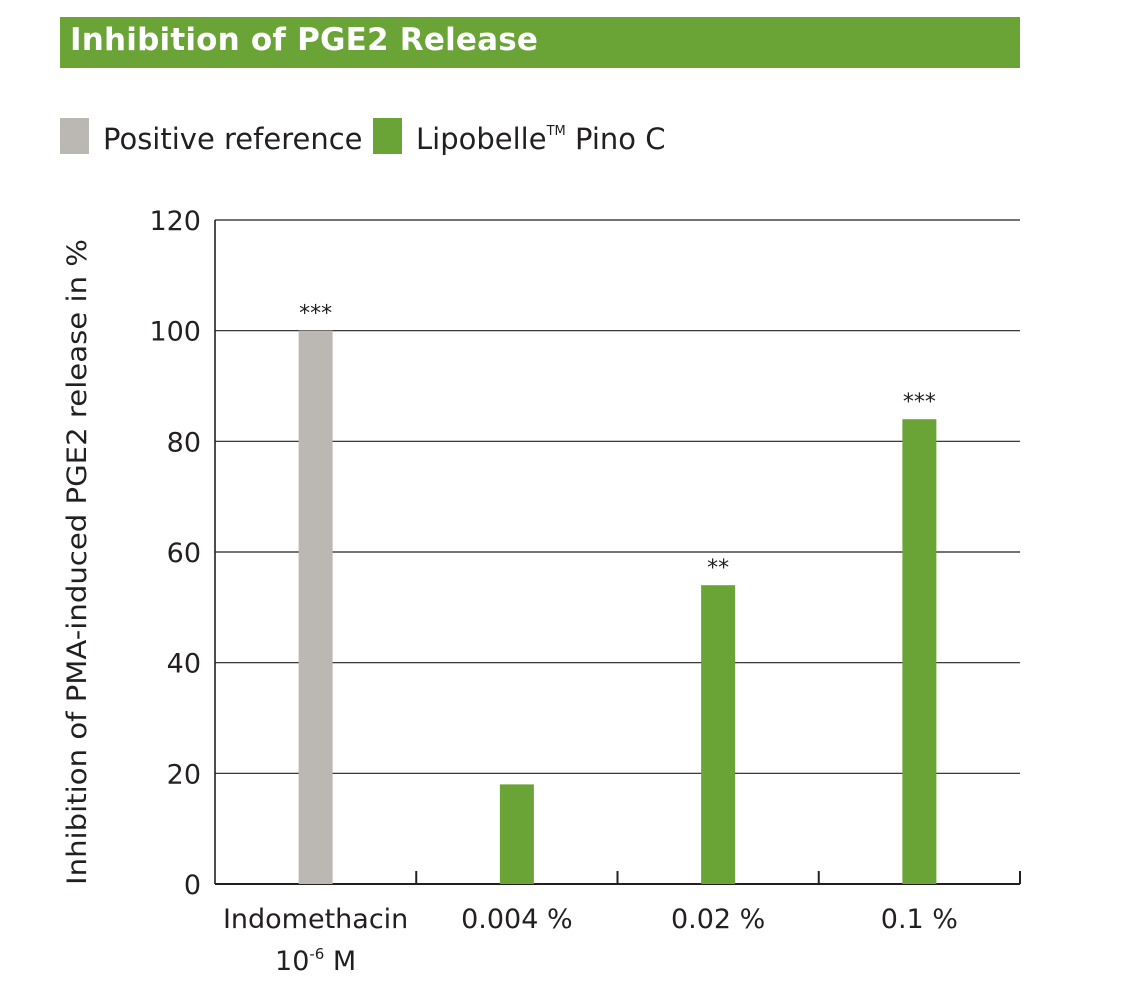 This screenshot has width=1130, height=998. Describe the element at coordinates (184, 553) in the screenshot. I see `y-tick-label-60: 60` at that location.